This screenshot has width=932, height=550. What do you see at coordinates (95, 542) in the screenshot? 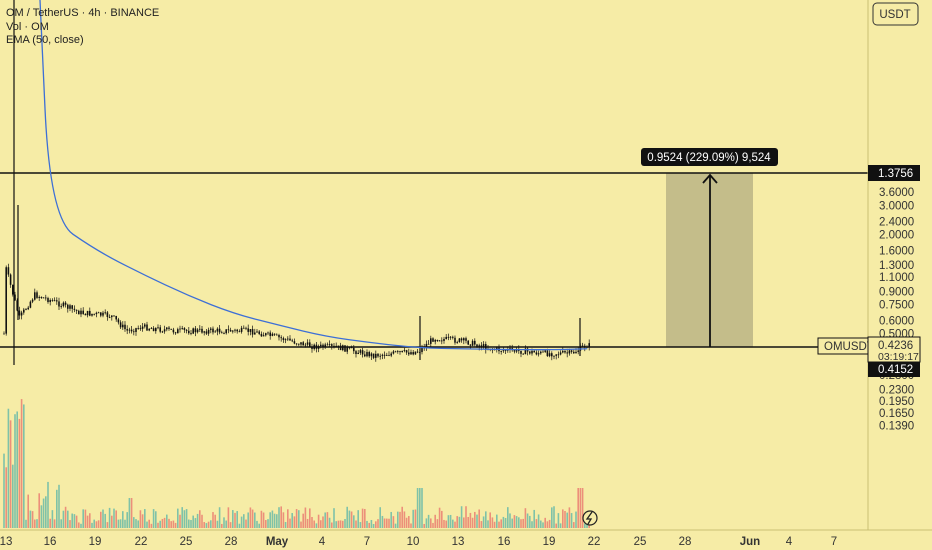
I see `time-tick-label: 19` at bounding box center [95, 542].